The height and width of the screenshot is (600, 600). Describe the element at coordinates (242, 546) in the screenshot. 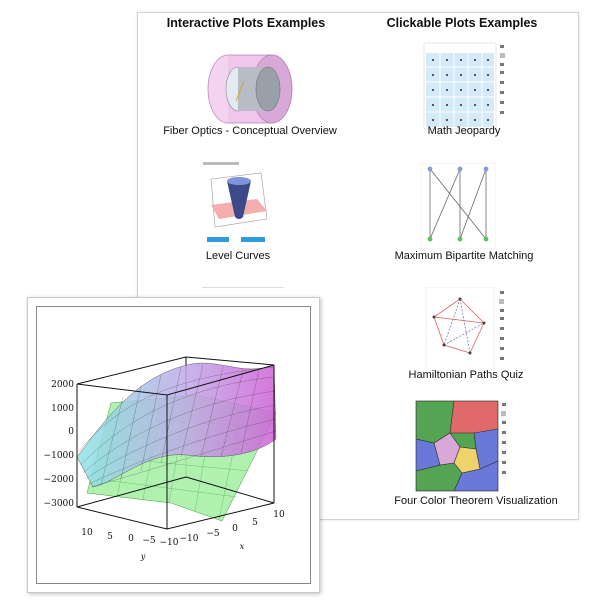

I see `x-axis-label: x` at that location.